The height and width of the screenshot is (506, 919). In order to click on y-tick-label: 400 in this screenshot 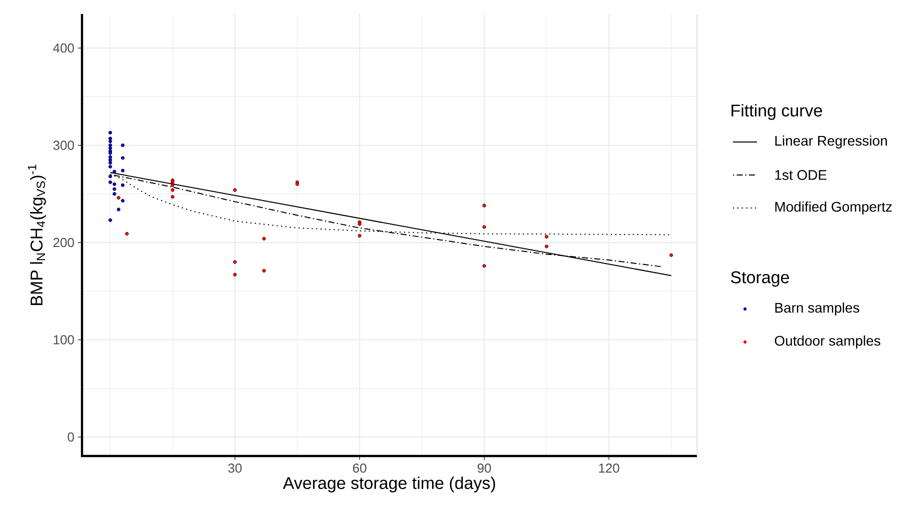, I will do `click(63, 48)`.